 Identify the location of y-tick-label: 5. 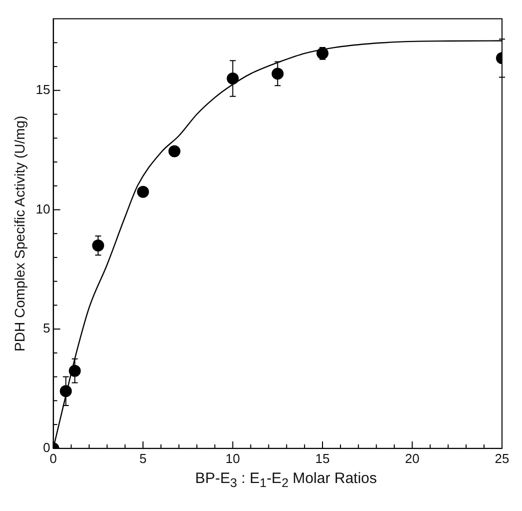
(46, 328).